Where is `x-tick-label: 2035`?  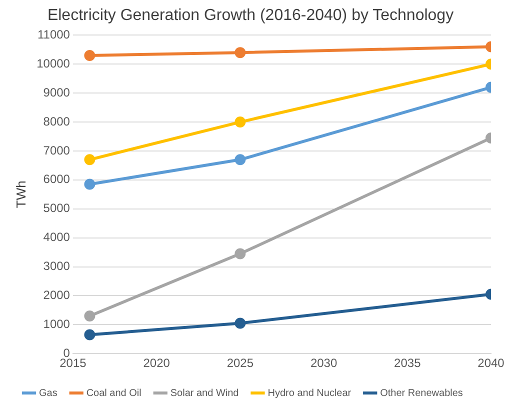 x-tick-label: 2035 is located at coordinates (408, 363).